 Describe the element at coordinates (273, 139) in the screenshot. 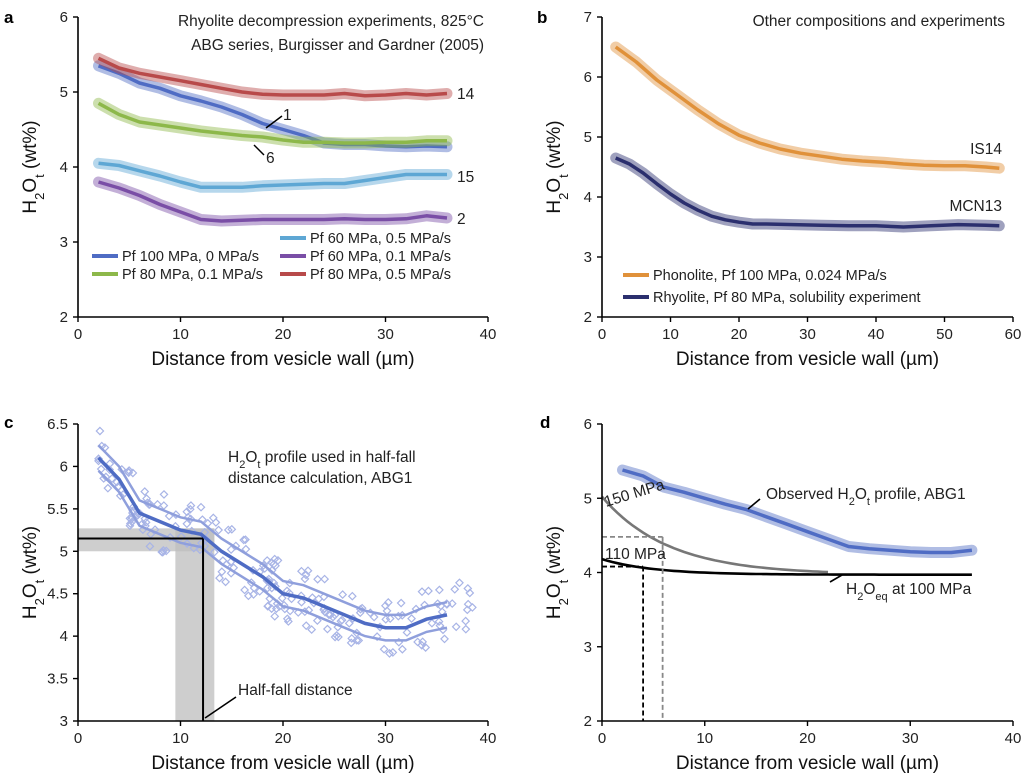

I see `panel-a-series` at that location.